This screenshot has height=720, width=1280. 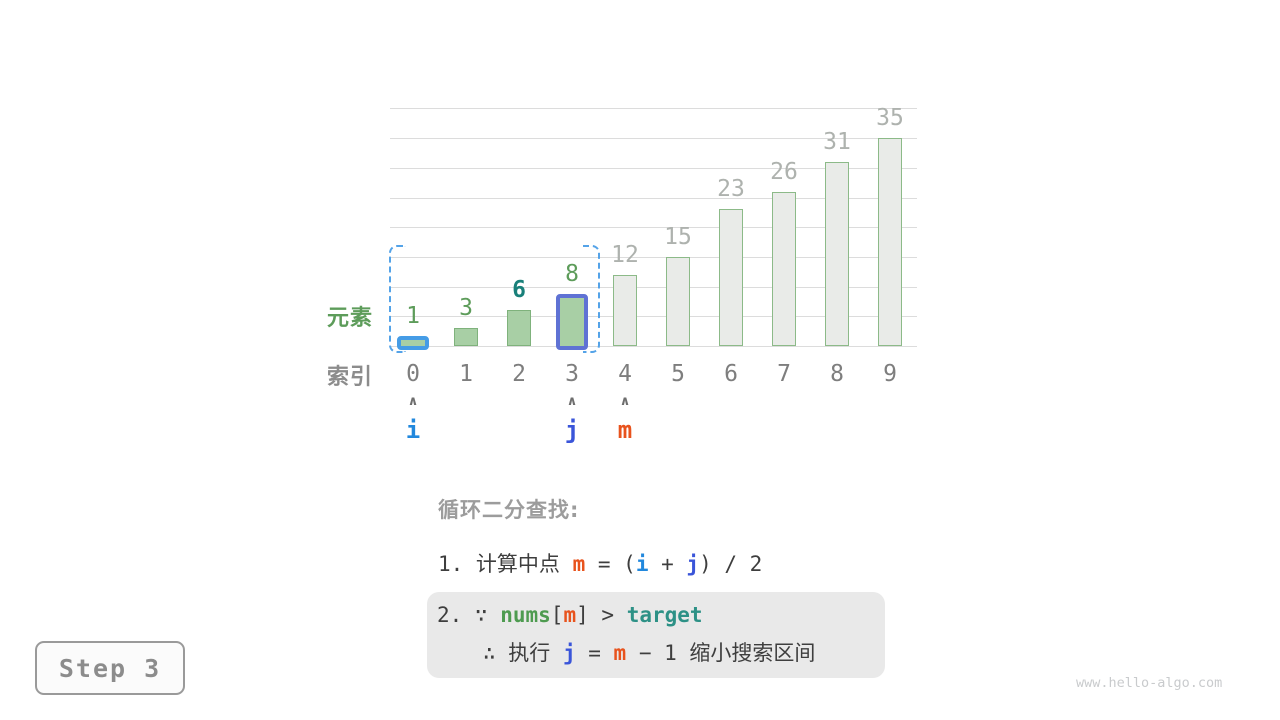 What do you see at coordinates (591, 299) in the screenshot?
I see `search-range-right-bracket` at bounding box center [591, 299].